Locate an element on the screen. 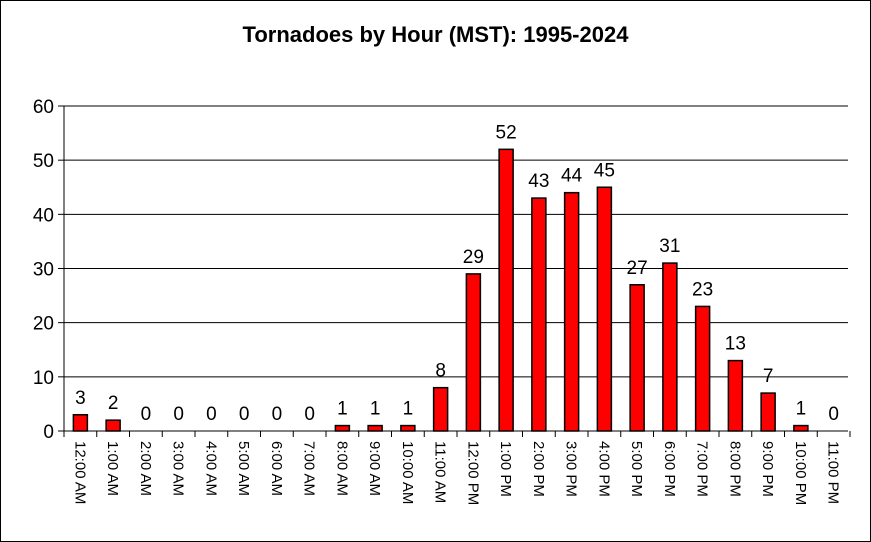 The height and width of the screenshot is (542, 871). x-tick-label: 9:00 AM is located at coordinates (374, 468).